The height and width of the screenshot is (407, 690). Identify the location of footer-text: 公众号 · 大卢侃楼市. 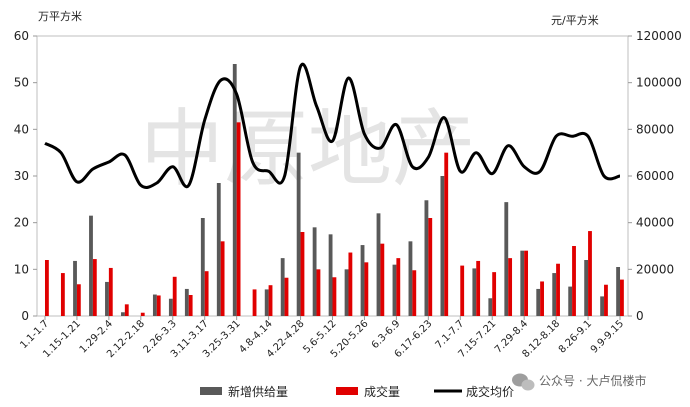
(592, 380).